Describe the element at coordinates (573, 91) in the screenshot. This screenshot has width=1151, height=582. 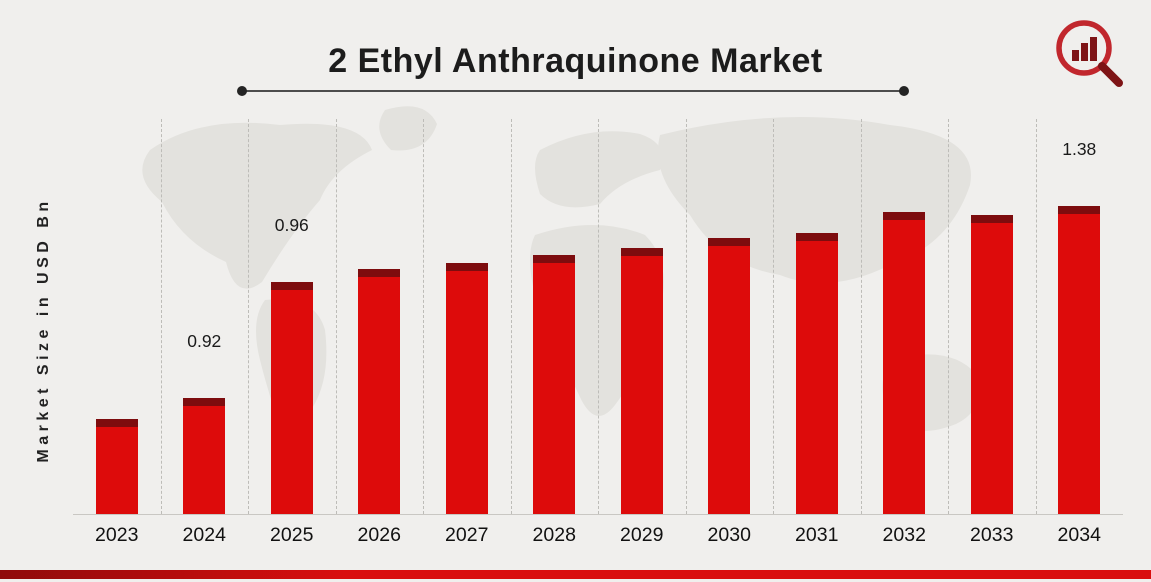
I see `title-underline` at that location.